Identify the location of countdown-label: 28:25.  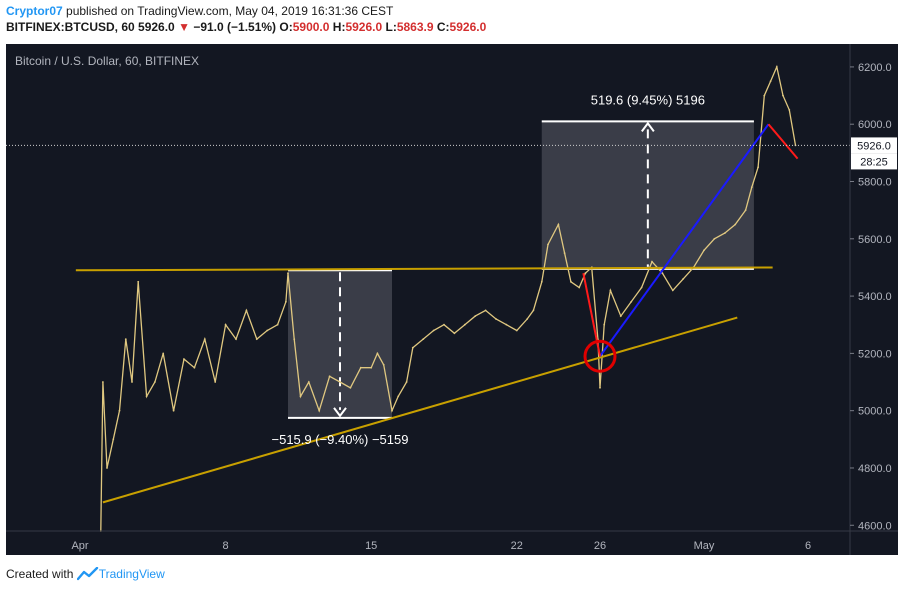
(874, 162).